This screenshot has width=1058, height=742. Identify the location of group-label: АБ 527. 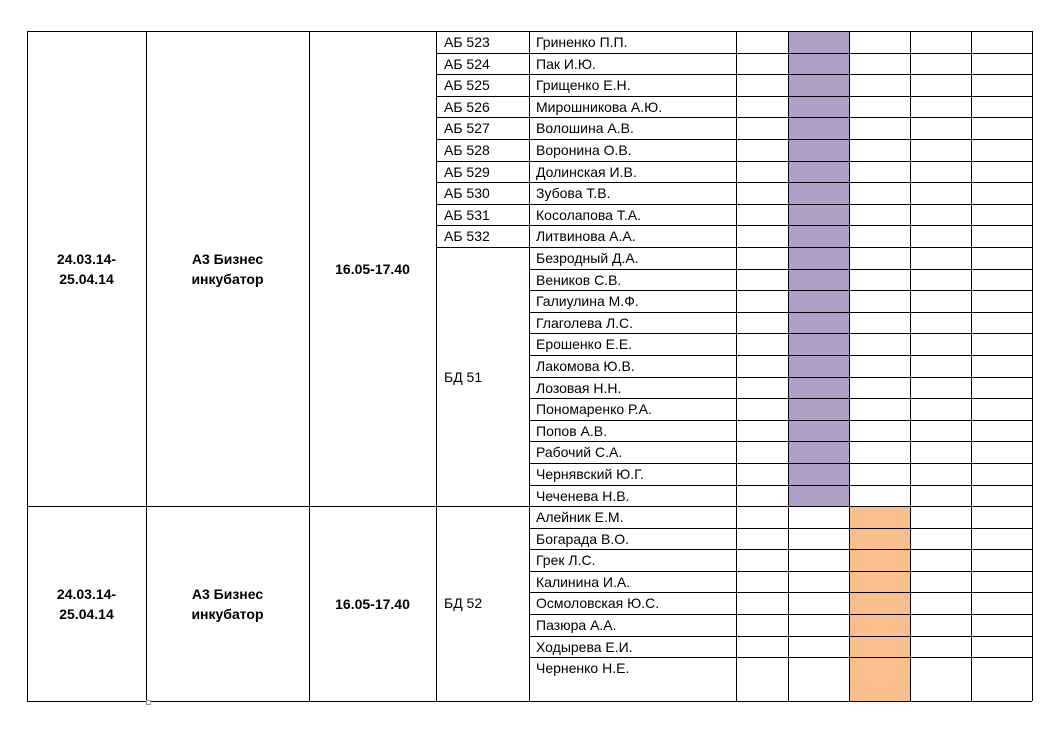
(467, 128).